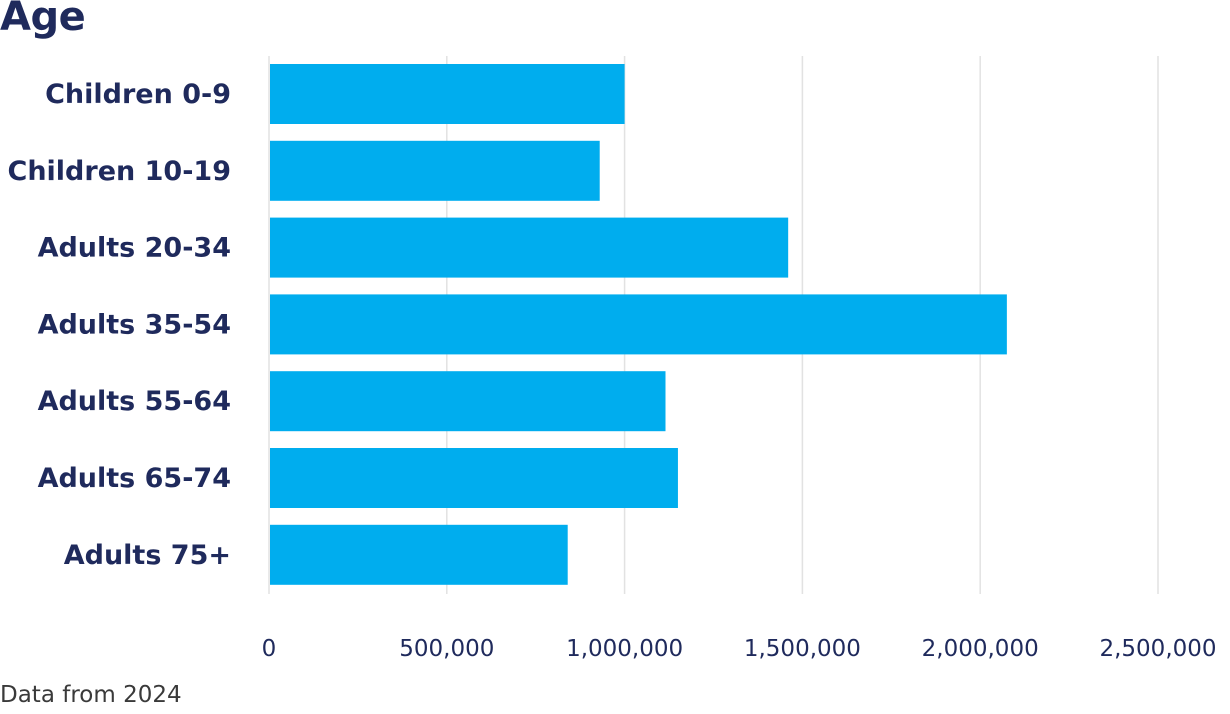 This screenshot has height=714, width=1230. I want to click on x-tick-label: 500,000, so click(446, 649).